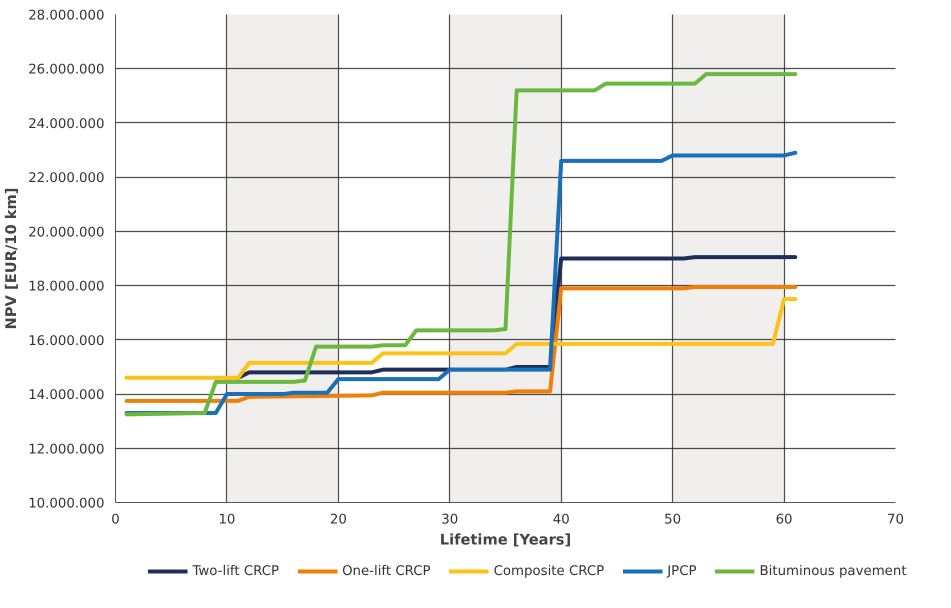  I want to click on x-tick-label: 20, so click(338, 520).